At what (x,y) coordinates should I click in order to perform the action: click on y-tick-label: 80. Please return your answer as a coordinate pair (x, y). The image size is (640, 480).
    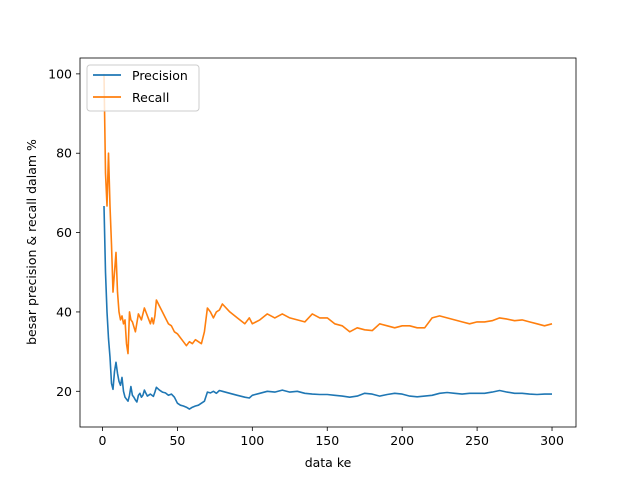
    Looking at the image, I should click on (64, 153).